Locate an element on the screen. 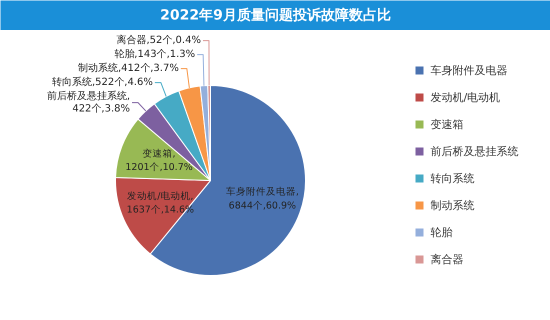 Image resolution: width=550 pixels, height=320 pixels. legend-label: 发动机/电动机 is located at coordinates (465, 97).